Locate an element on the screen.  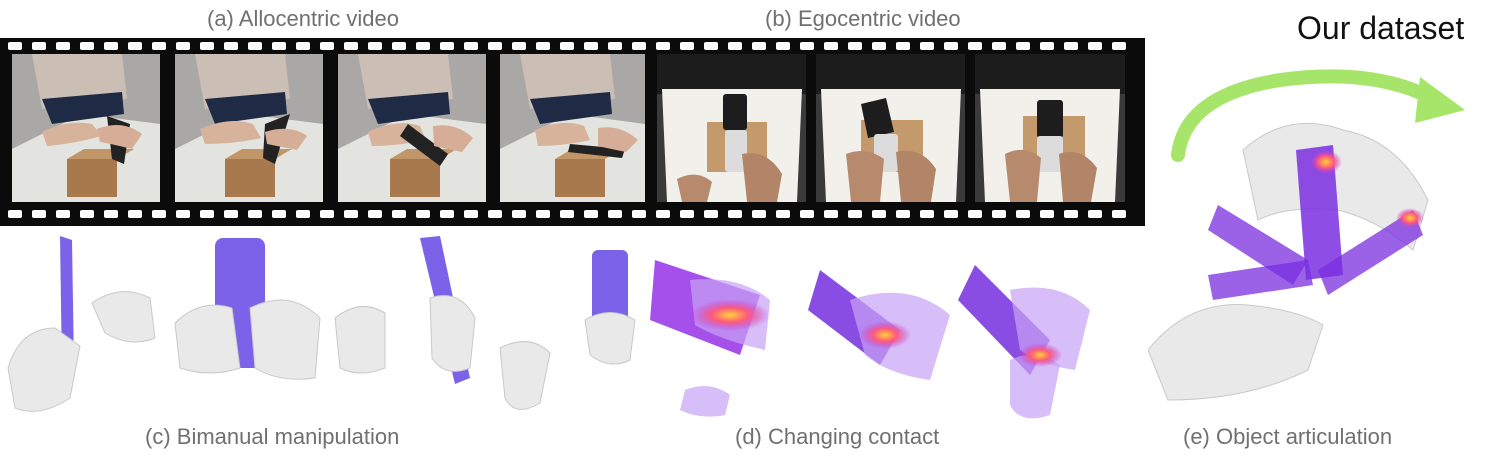
allocentric-caption: (a) Allocentric video is located at coordinates (303, 18).